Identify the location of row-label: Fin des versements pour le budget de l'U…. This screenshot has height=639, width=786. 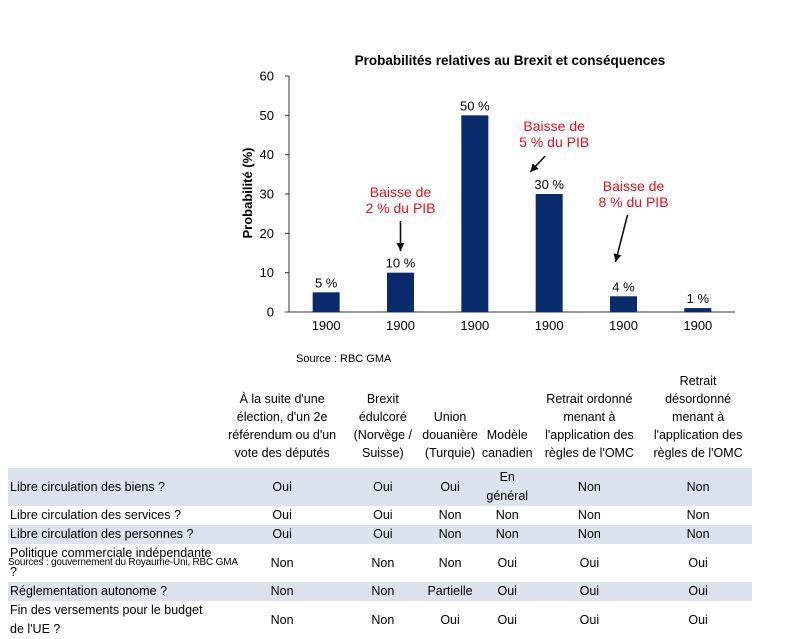
(106, 619).